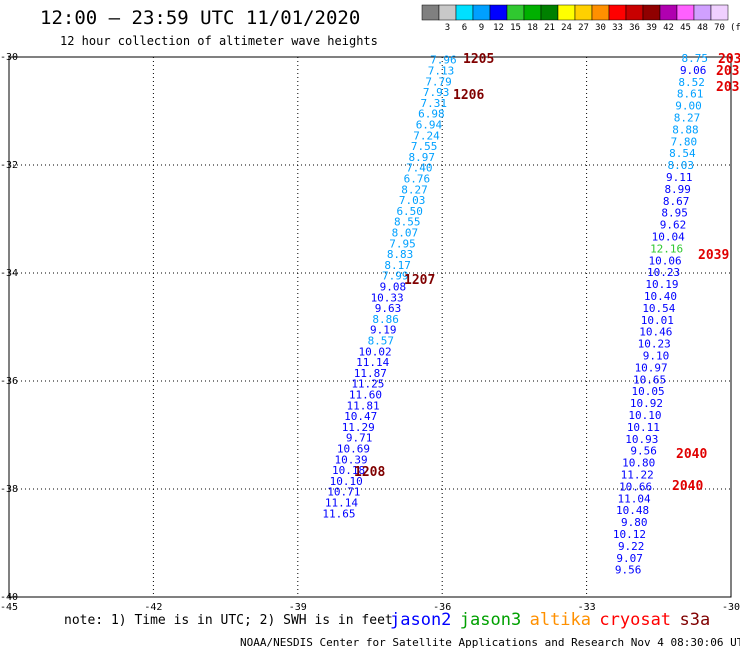  What do you see at coordinates (666, 248) in the screenshot?
I see `wave-height-value: 12.16` at bounding box center [666, 248].